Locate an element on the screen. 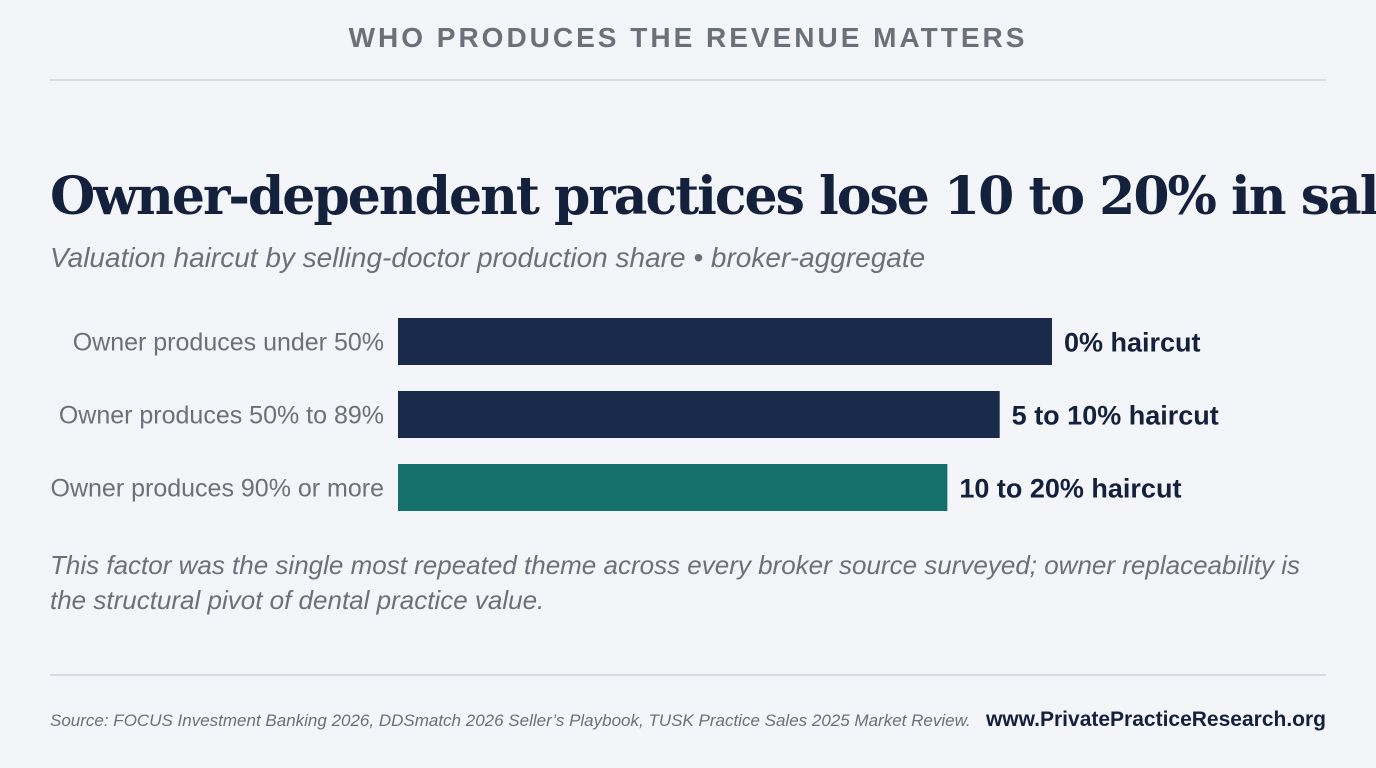 The width and height of the screenshot is (1376, 768). chart-kicker: WHO PRODUCES THE REVENUE MATTERS is located at coordinates (688, 37).